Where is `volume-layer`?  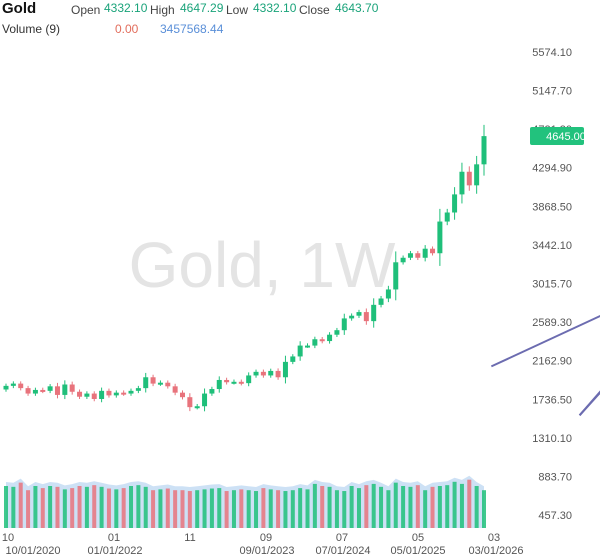
volume-layer is located at coordinates (245, 501).